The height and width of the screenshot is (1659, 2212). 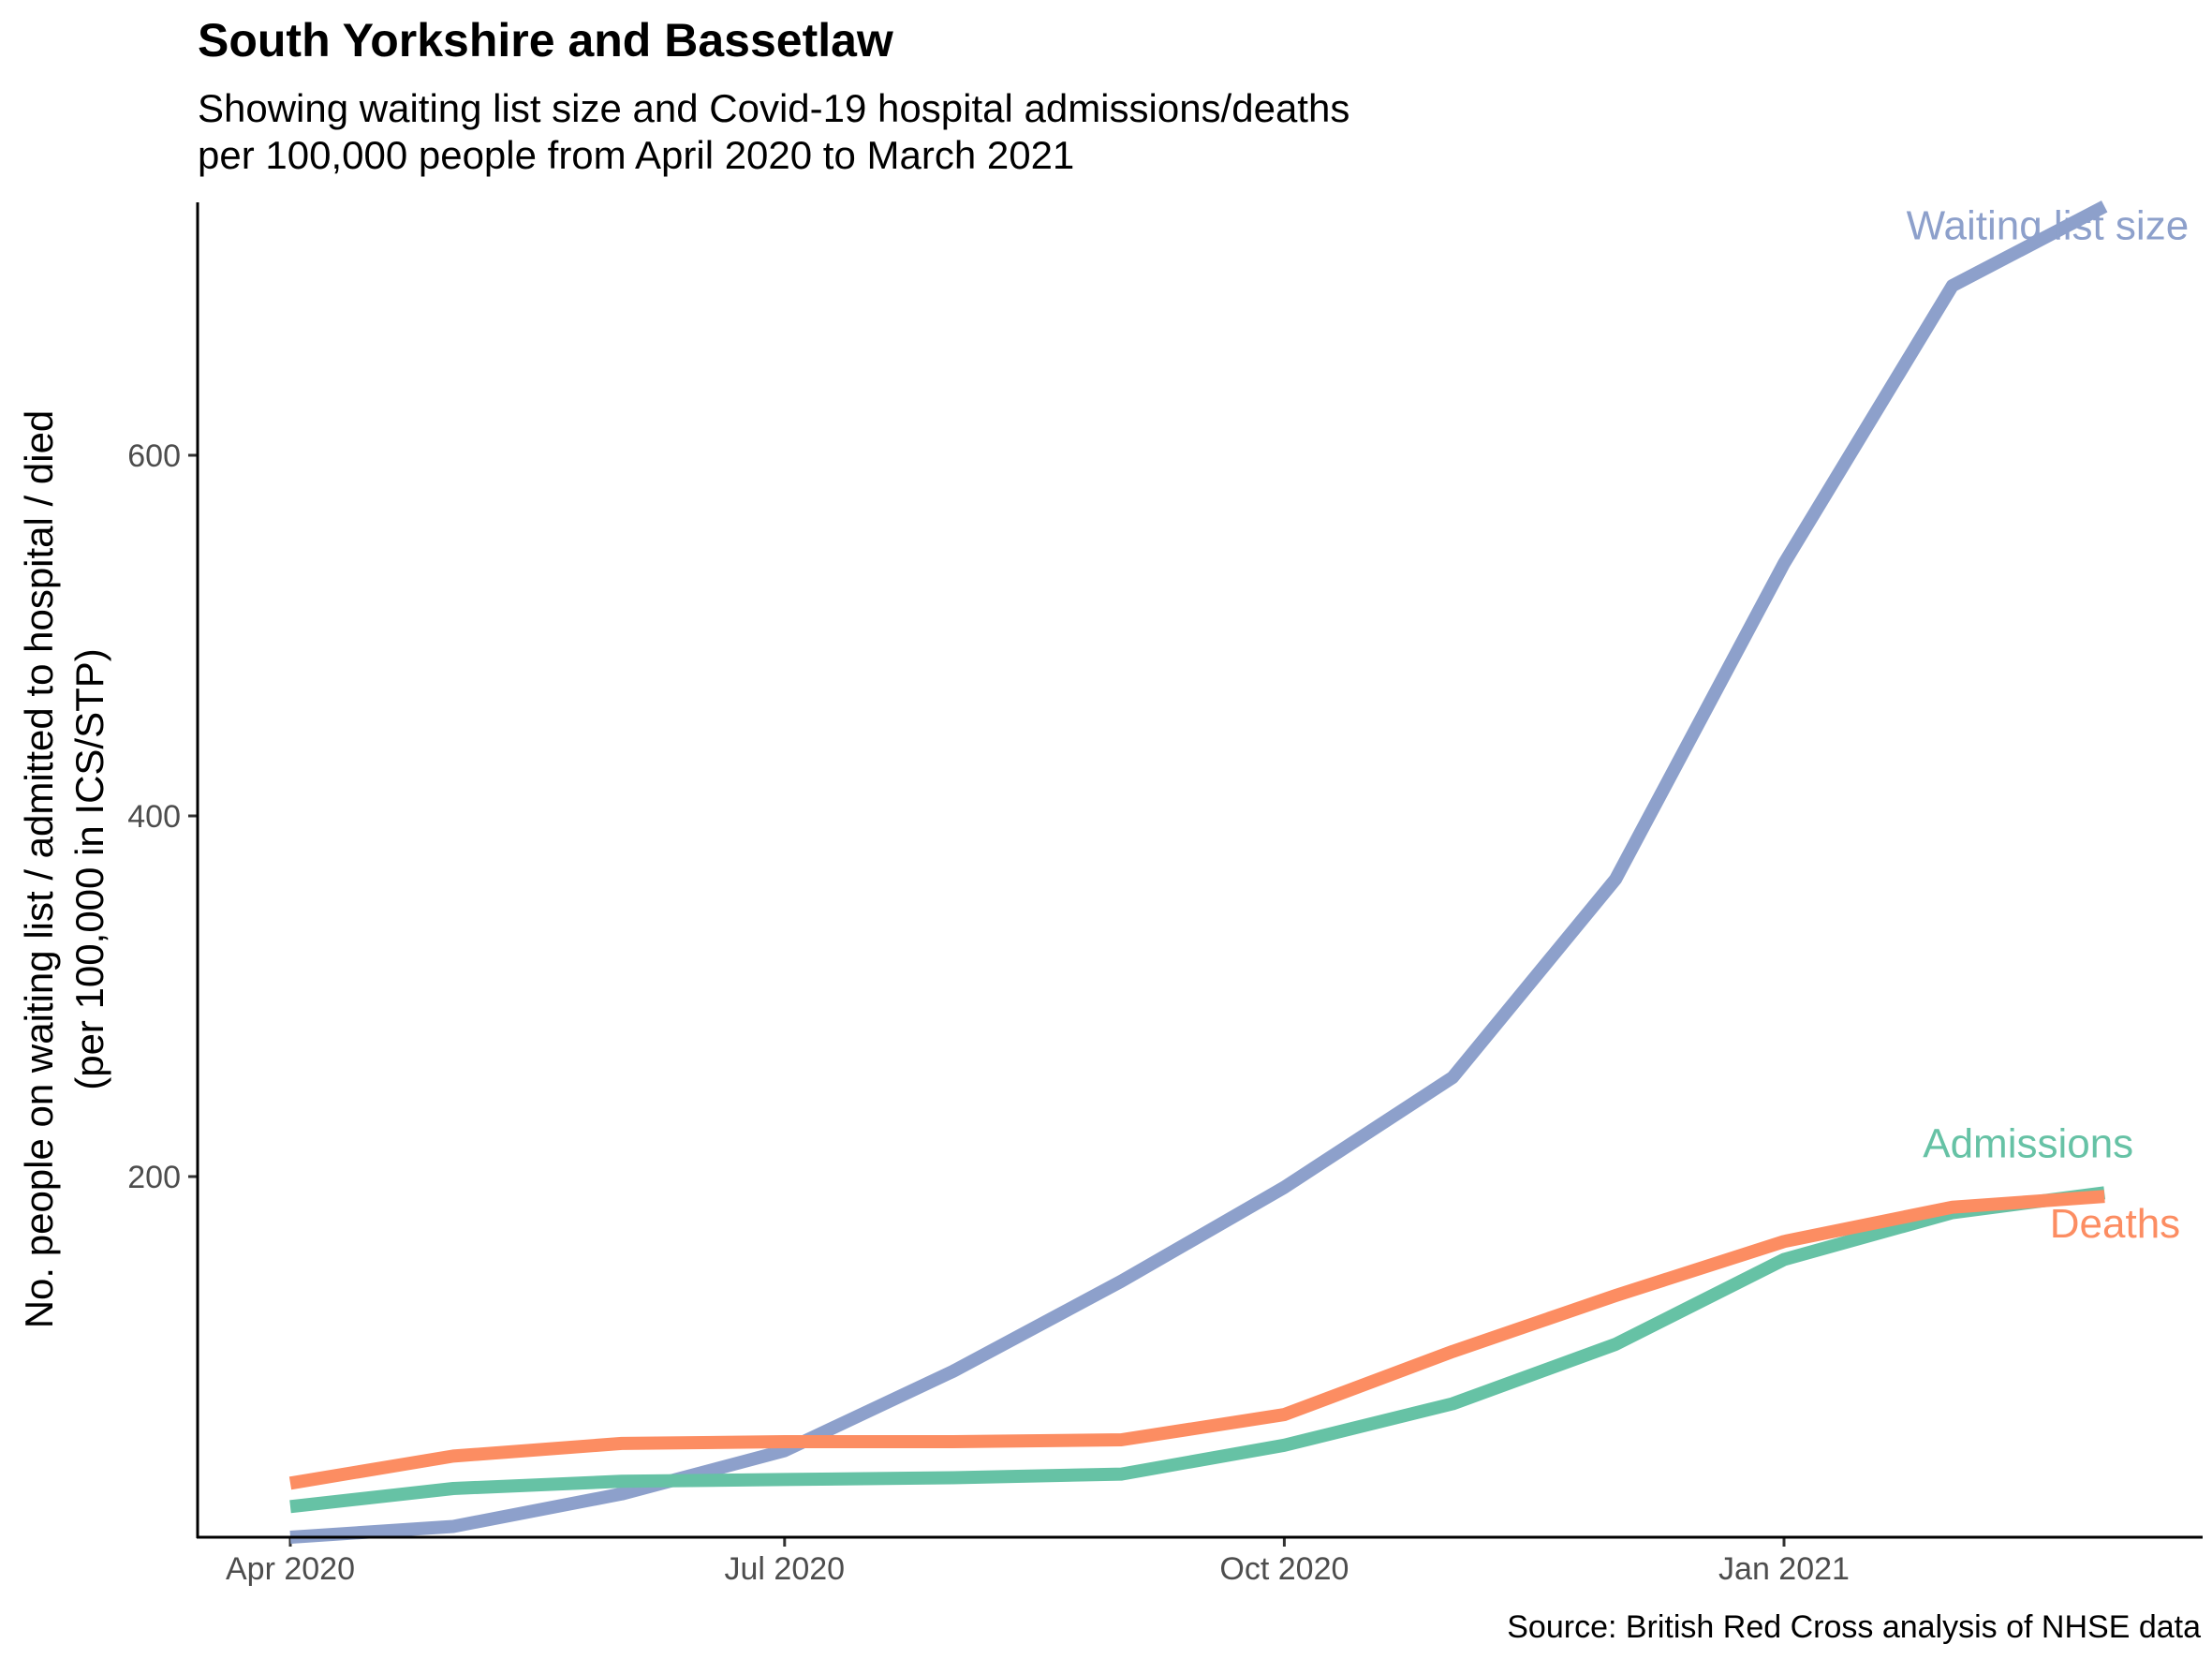 What do you see at coordinates (2048, 225) in the screenshot?
I see `series-label-waiting-list-size: Waiting list size` at bounding box center [2048, 225].